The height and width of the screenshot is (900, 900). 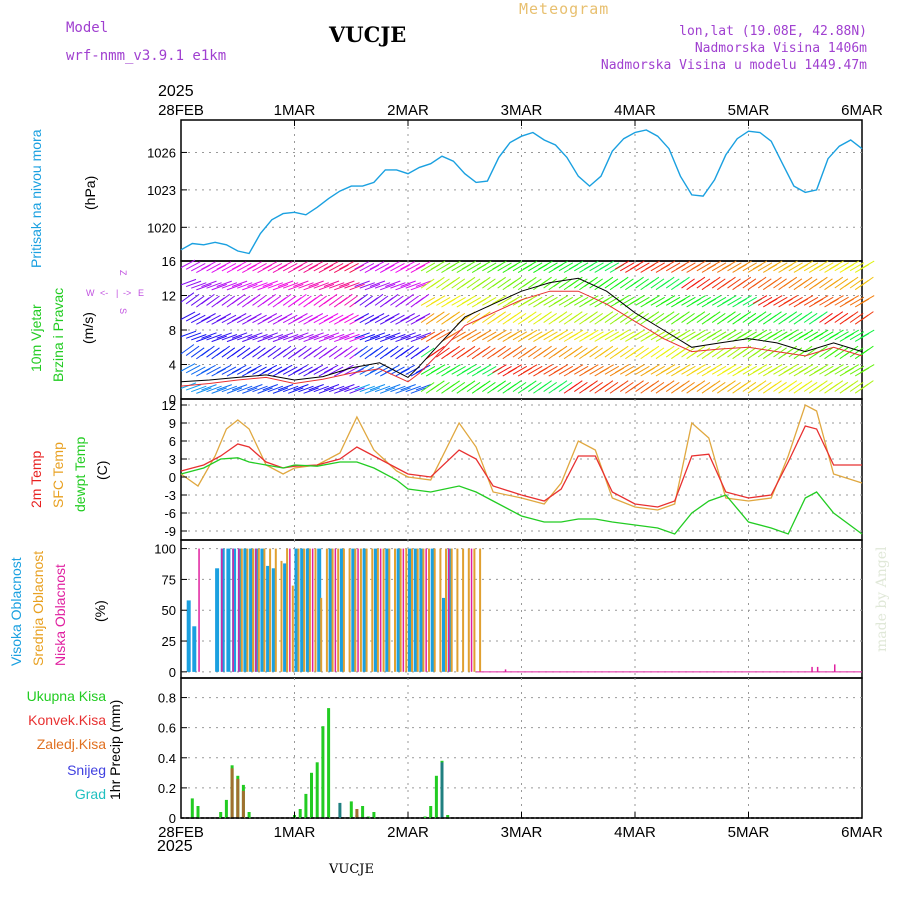 What do you see at coordinates (408, 110) in the screenshot?
I see `x-tick-top-label: 2MAR` at bounding box center [408, 110].